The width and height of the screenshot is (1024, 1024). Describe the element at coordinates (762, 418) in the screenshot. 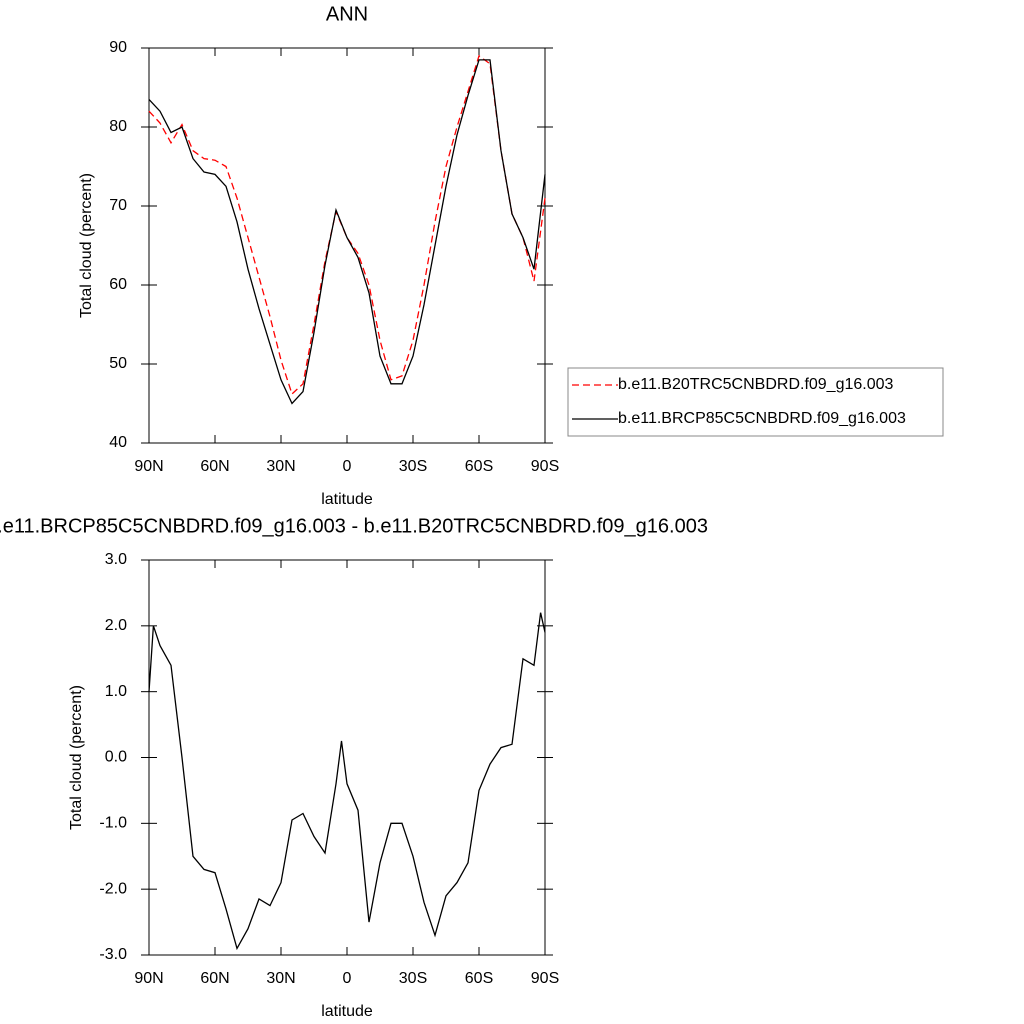

I see `legend-label: b.e11.BRCP85C5CNBDRD.f09_g16.003` at that location.